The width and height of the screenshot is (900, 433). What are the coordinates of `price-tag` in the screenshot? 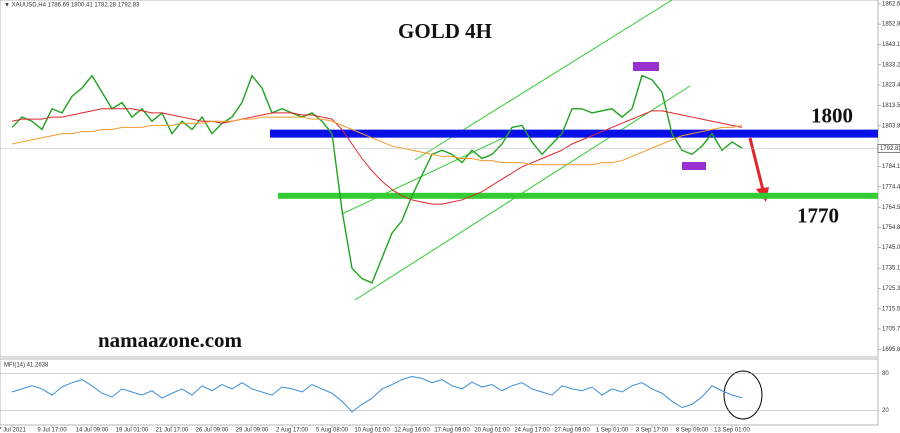 It's located at (888, 148).